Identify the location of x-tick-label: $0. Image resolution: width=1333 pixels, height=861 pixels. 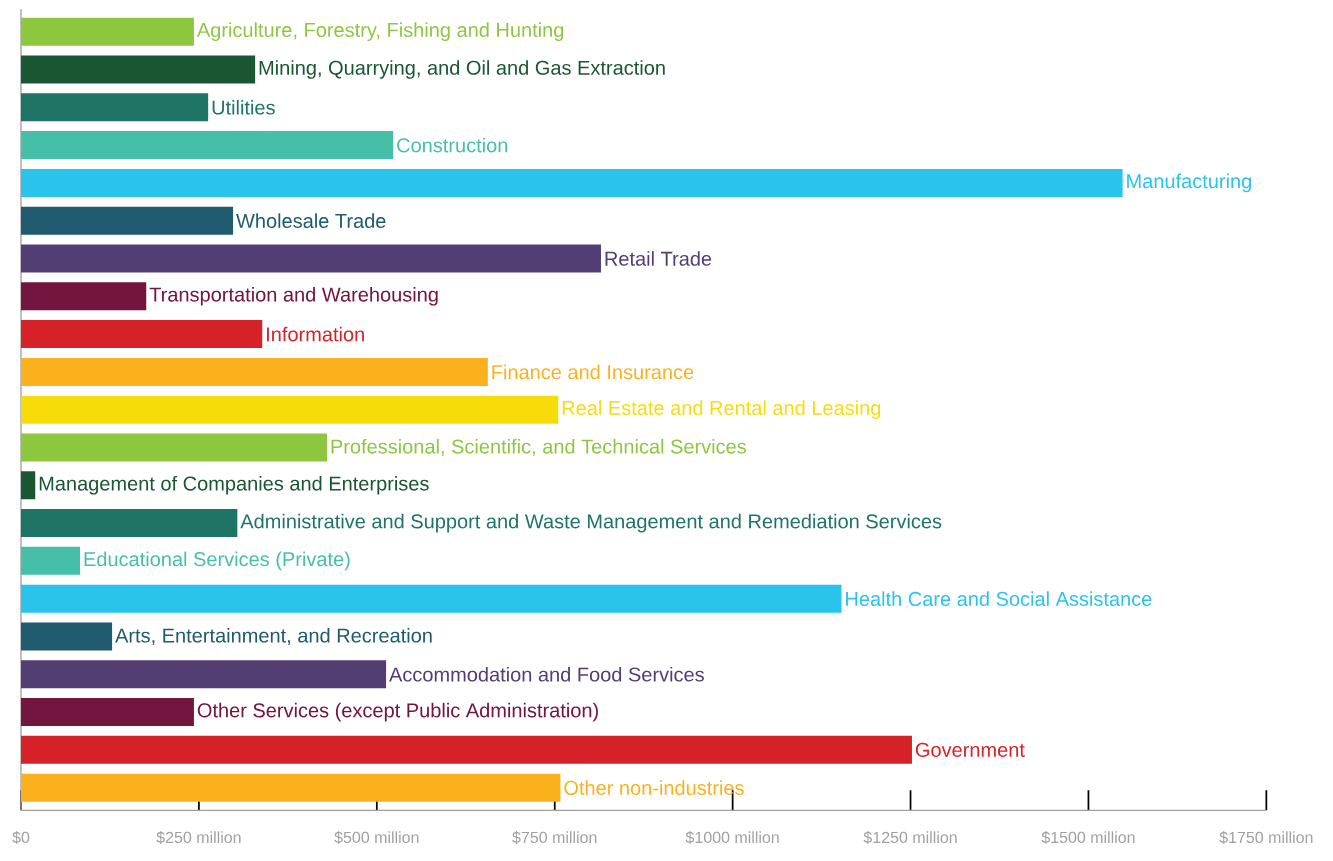
(21, 838).